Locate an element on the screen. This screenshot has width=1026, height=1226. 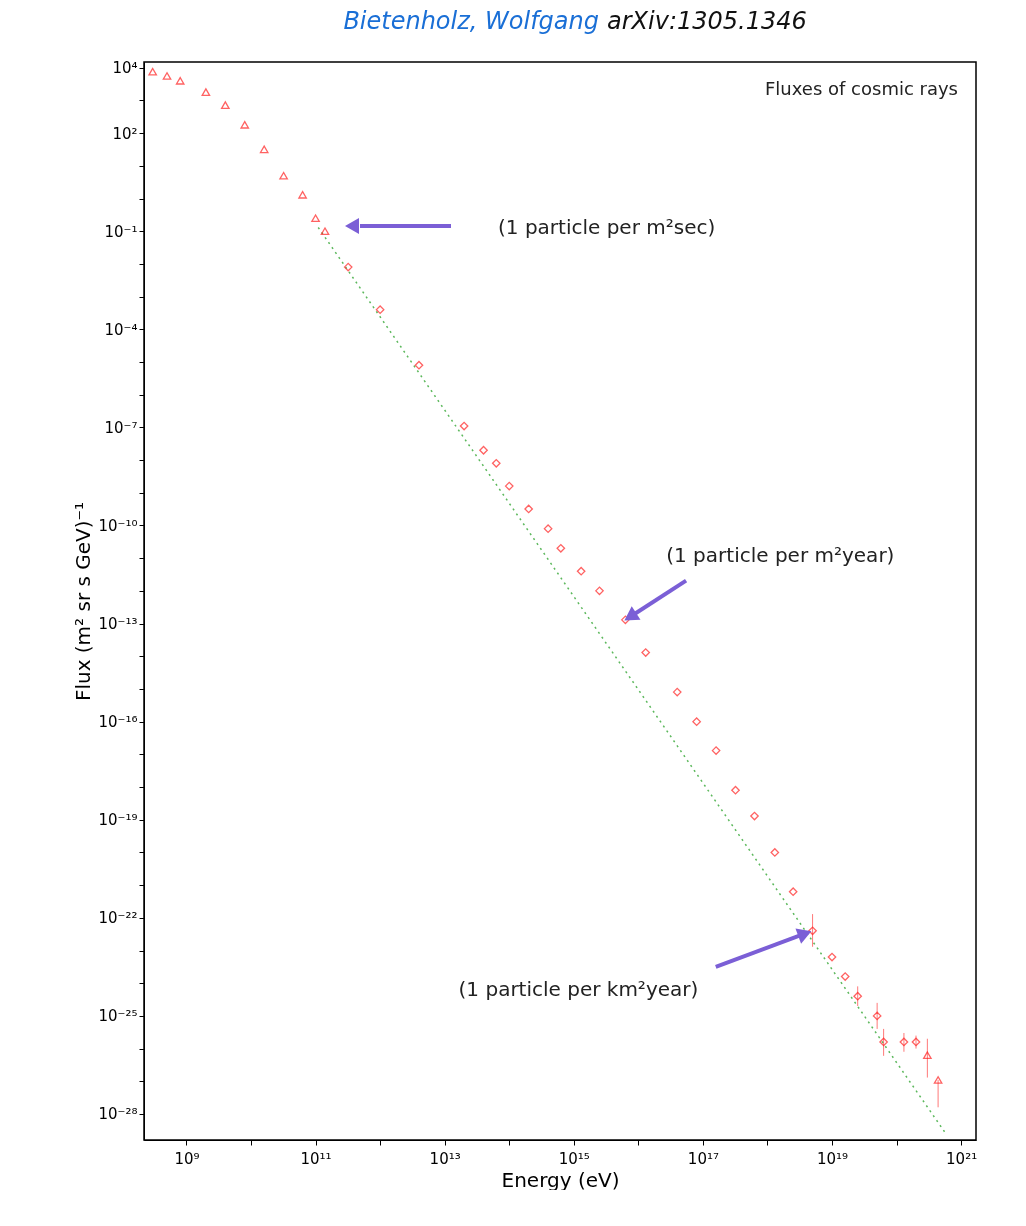
y-tick-label: 10⁻²⁸ is located at coordinates (118, 1114).